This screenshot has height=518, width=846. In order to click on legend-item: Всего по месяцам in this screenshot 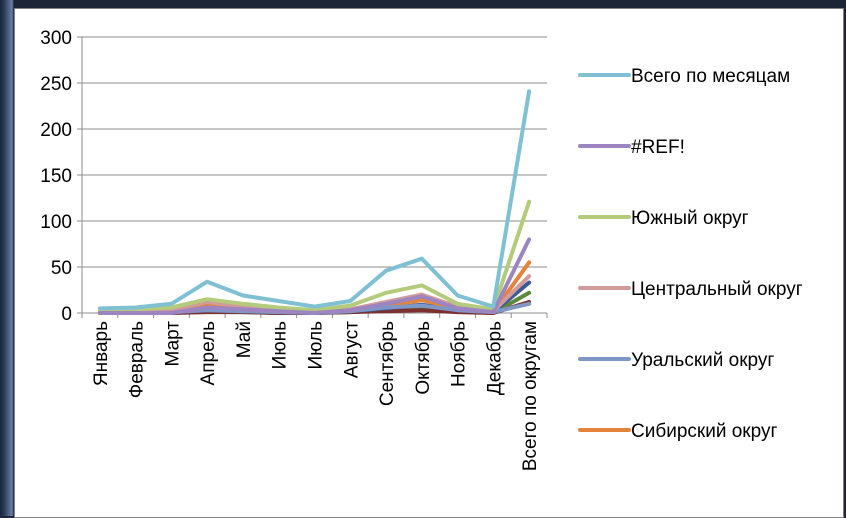, I will do `click(684, 76)`.